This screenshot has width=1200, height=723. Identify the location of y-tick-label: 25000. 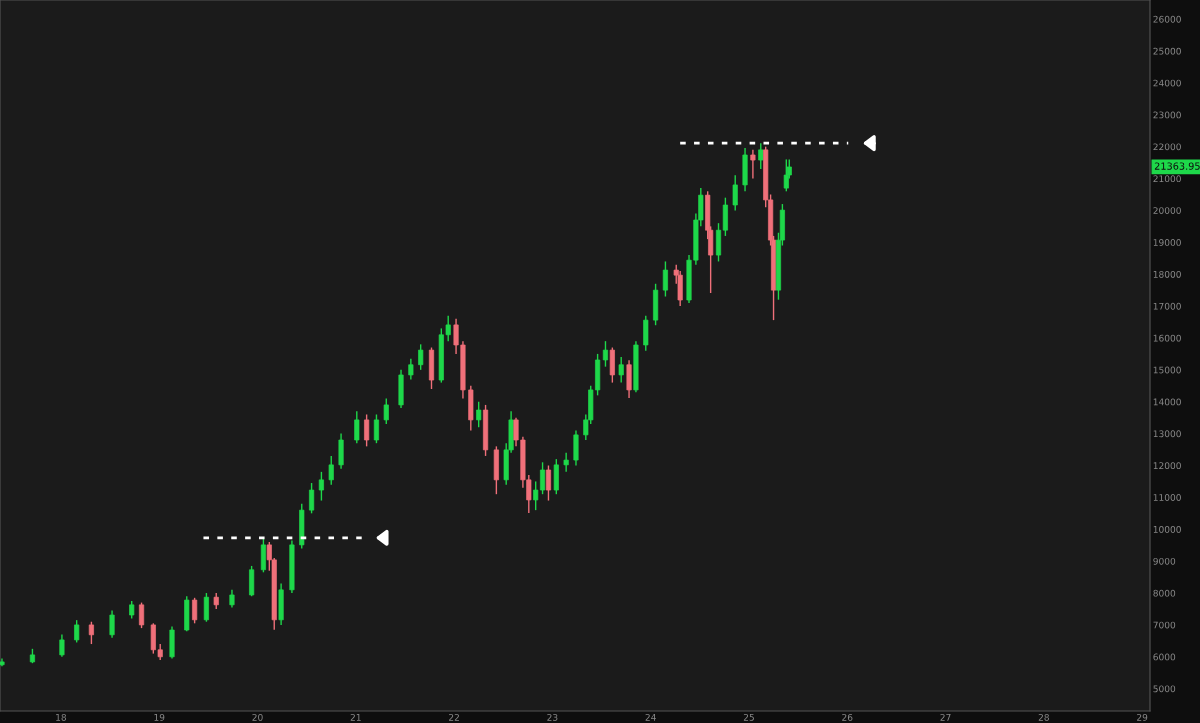
(1167, 51).